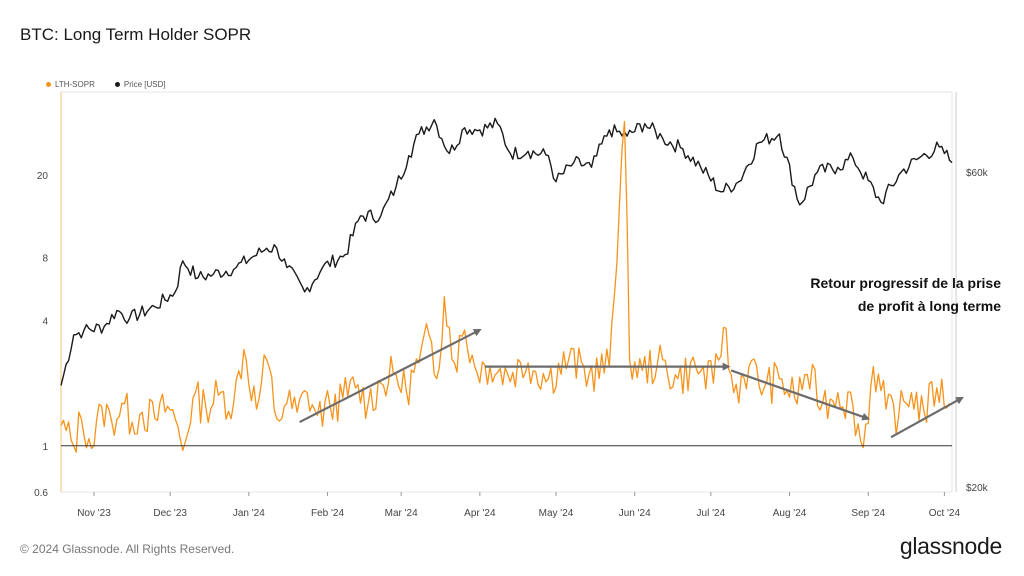  I want to click on x-tick-label: Jul '24, so click(711, 513).